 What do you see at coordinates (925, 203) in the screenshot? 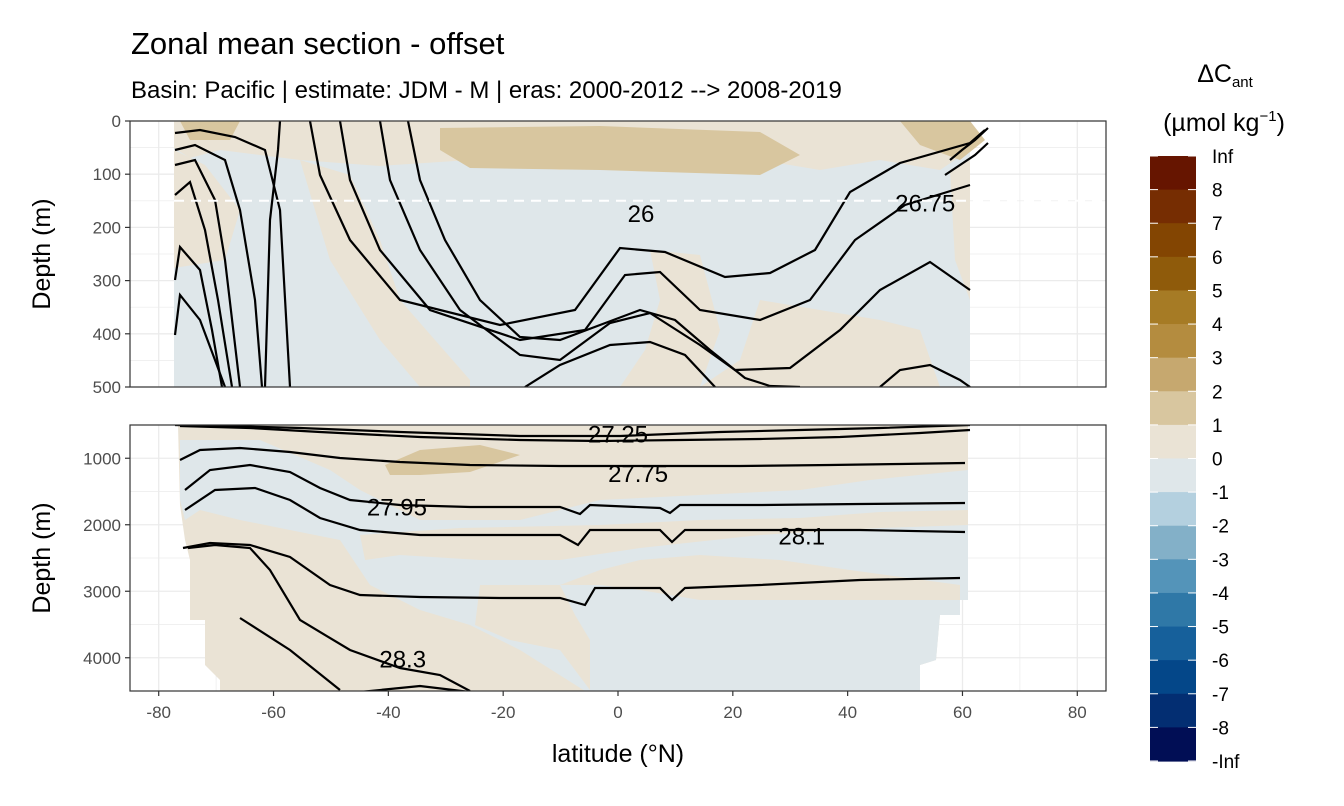
I see `contour-label: 26.75` at bounding box center [925, 203].